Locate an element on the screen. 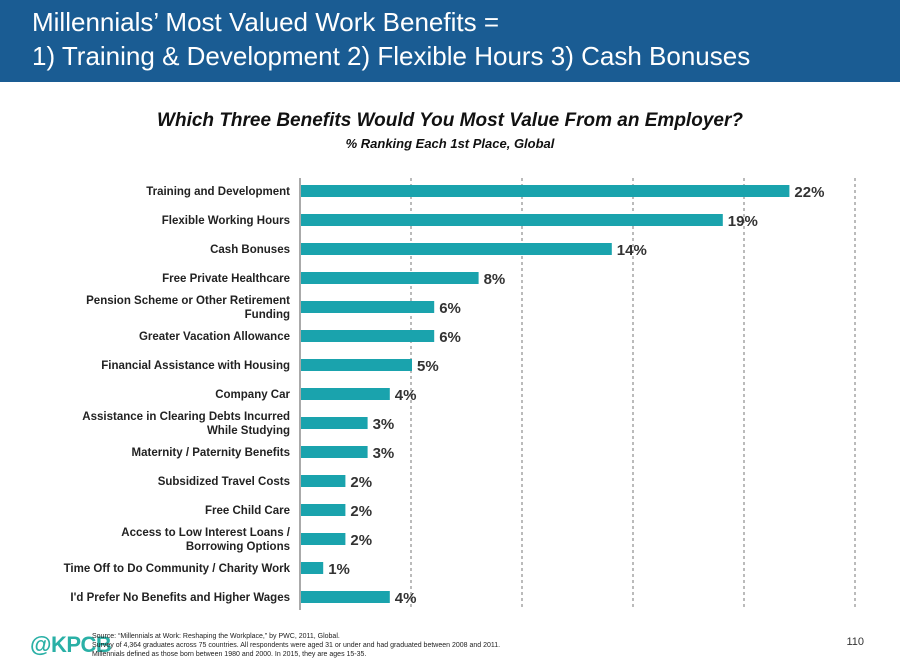 The height and width of the screenshot is (671, 900). category-label: Maternity / Paternity Benefits is located at coordinates (211, 453).